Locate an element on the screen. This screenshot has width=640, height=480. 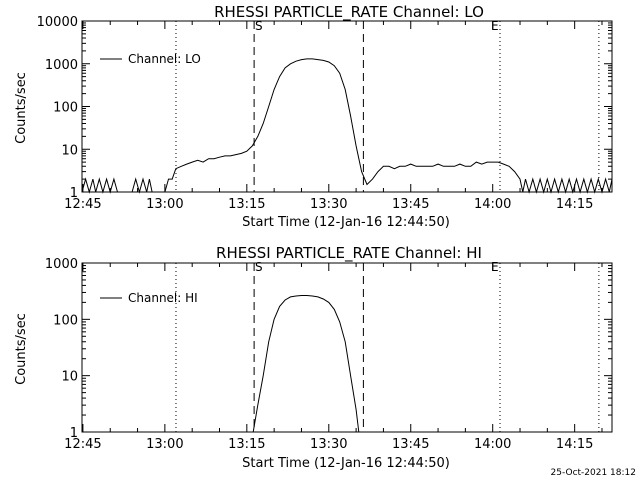
footer-date: 25-Oct-2021 18:12 is located at coordinates (593, 473).